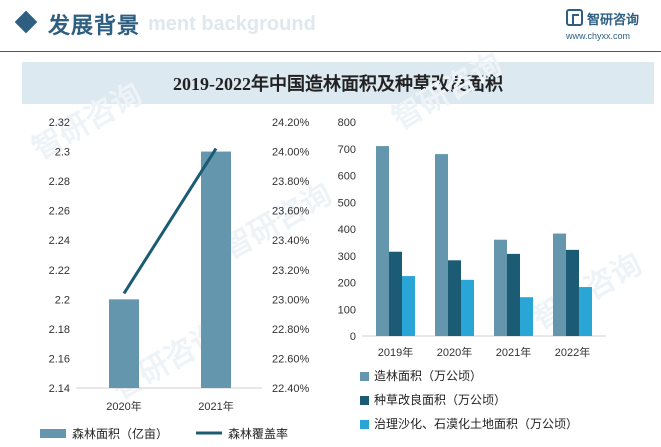 This screenshot has width=661, height=447. Describe the element at coordinates (94, 26) in the screenshot. I see `section-title: 发展背景` at that location.